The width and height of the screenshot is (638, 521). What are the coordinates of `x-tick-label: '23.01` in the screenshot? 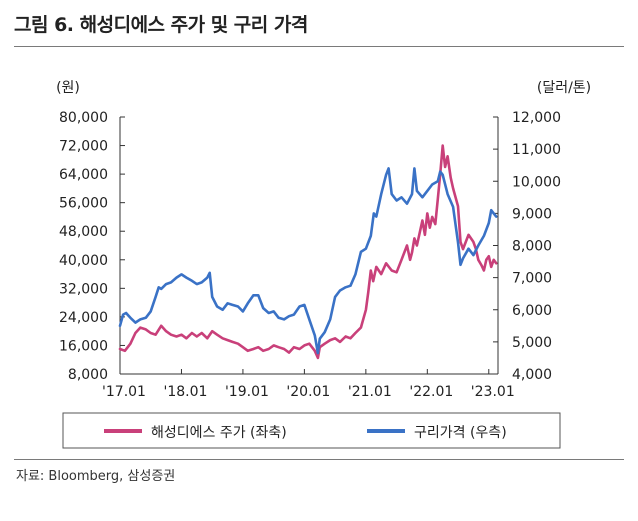 It's located at (493, 392).